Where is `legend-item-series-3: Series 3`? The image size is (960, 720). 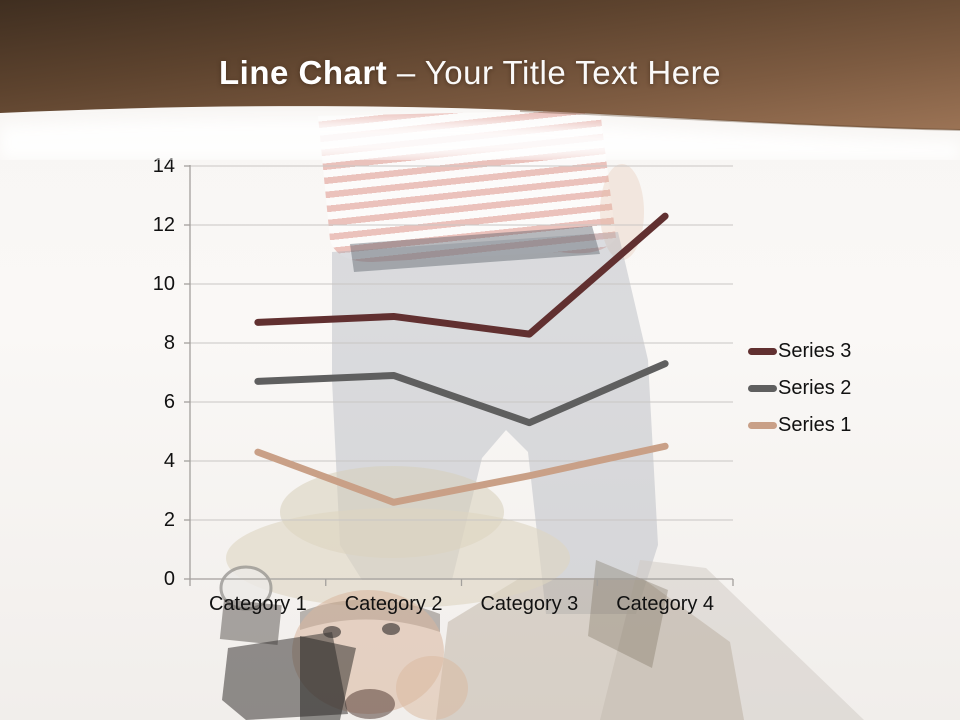
legend-item-series-3: Series 3 is located at coordinates (799, 351).